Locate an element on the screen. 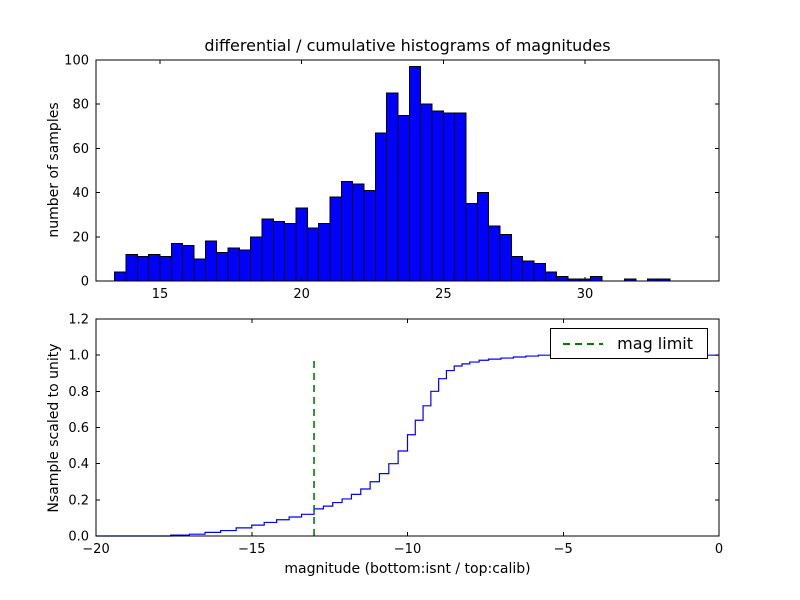  y-tick-label: 0.4 is located at coordinates (78, 464).